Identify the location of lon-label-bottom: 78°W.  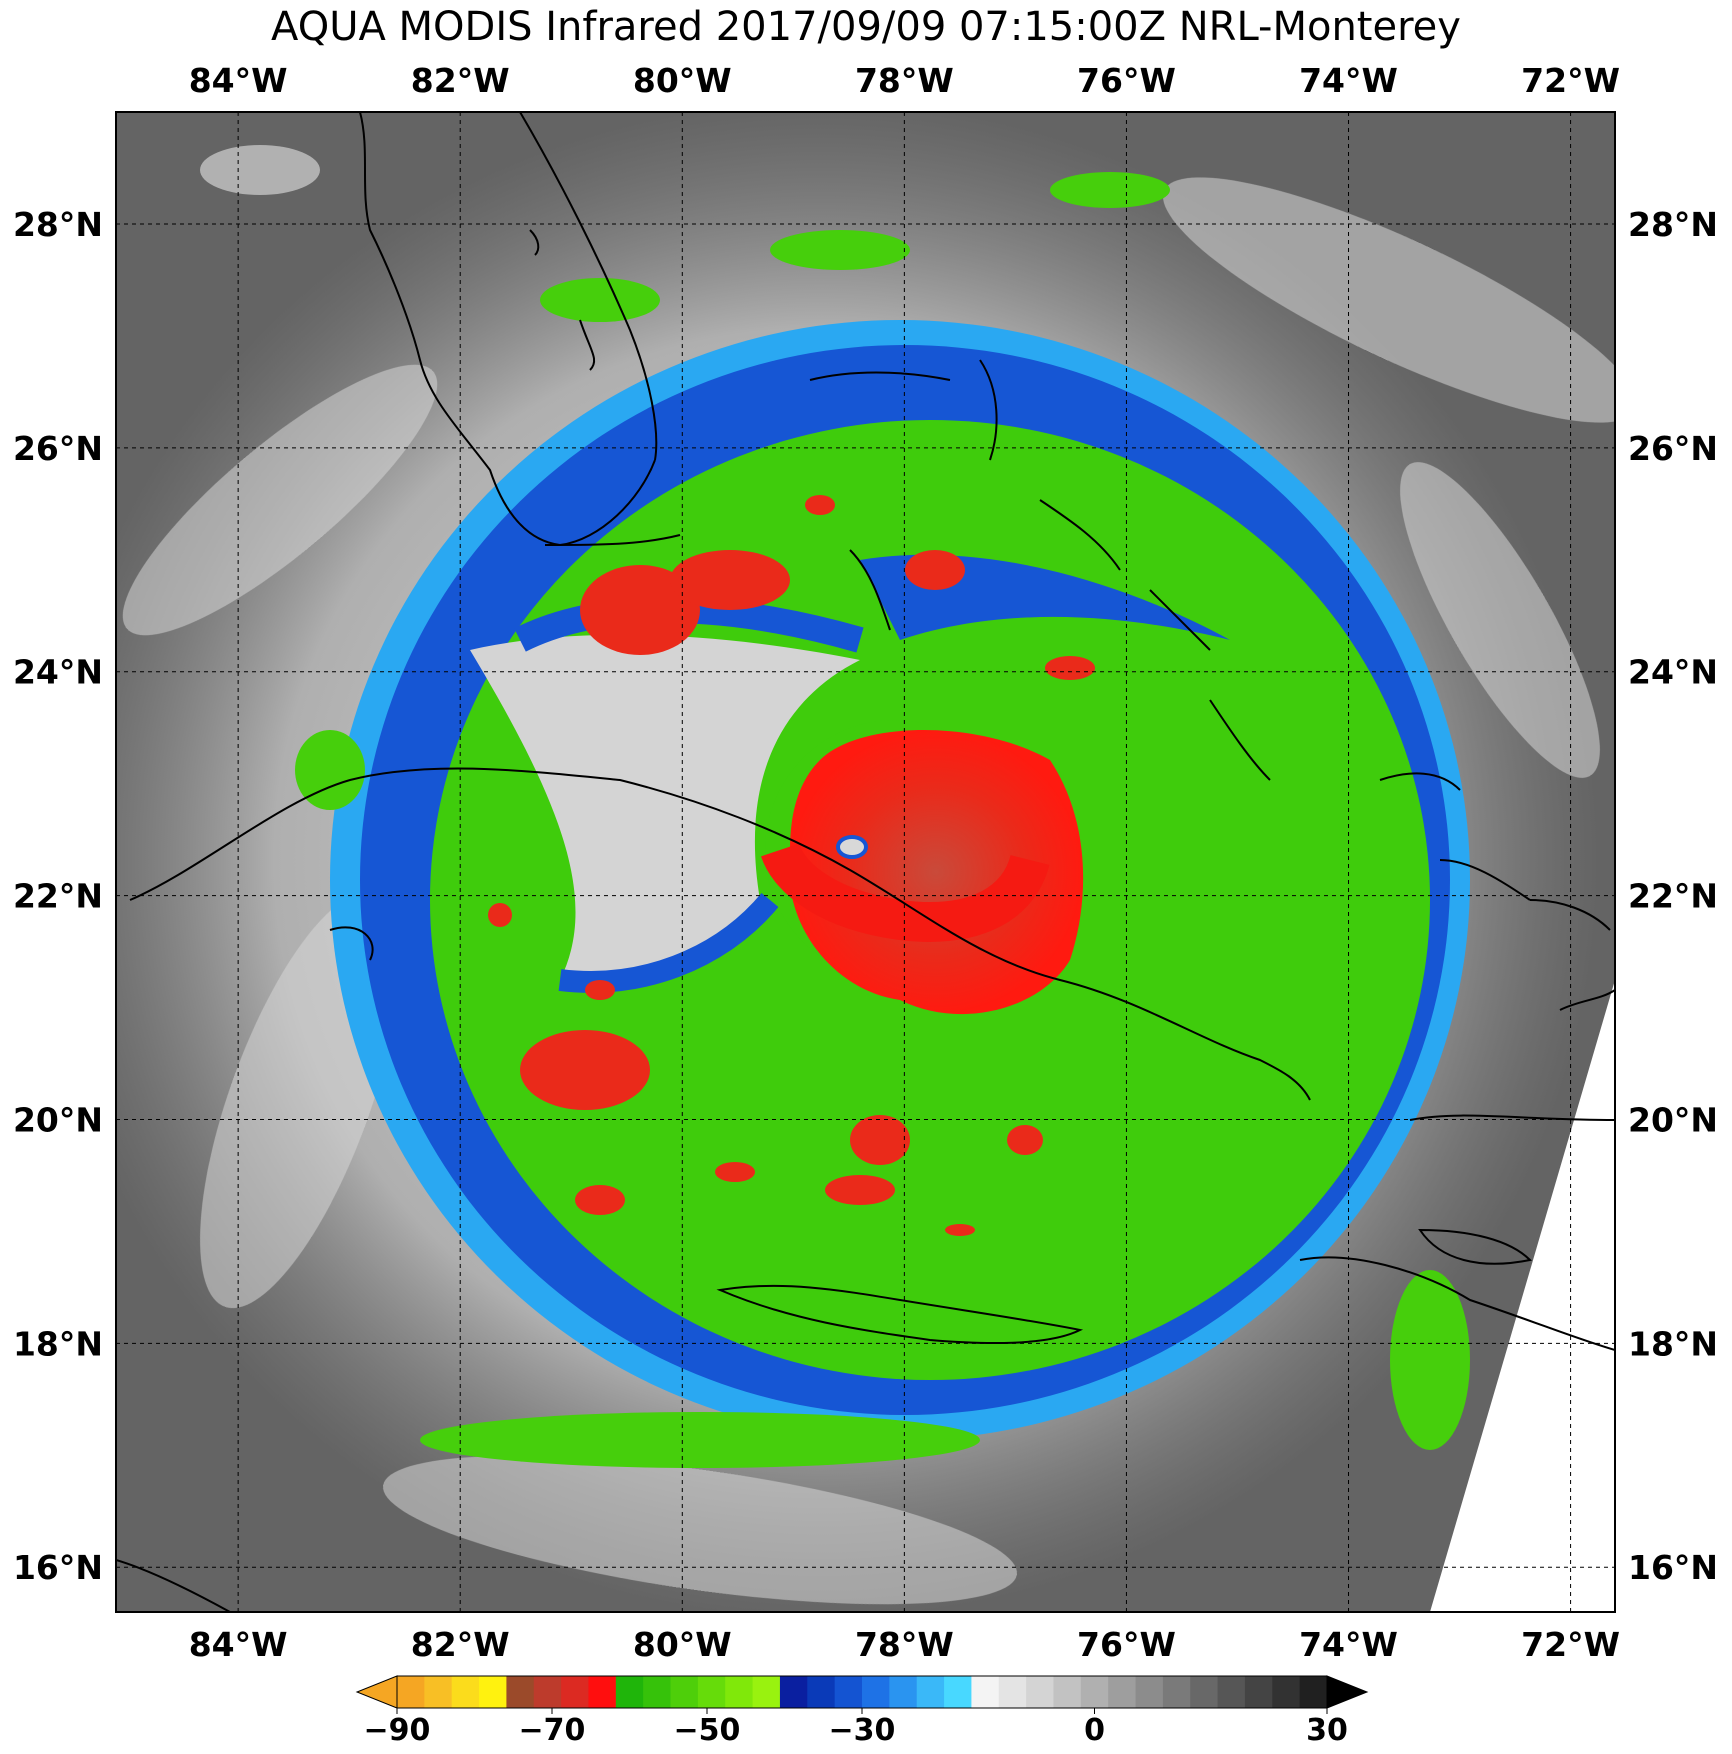
(904, 1644).